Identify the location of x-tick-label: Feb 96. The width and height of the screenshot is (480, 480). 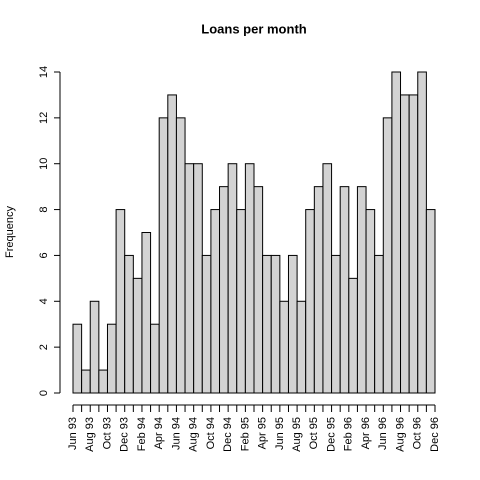
(349, 434).